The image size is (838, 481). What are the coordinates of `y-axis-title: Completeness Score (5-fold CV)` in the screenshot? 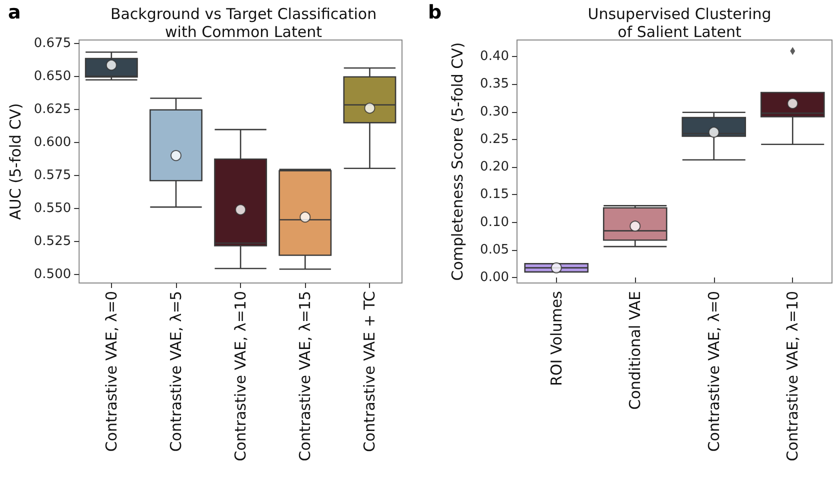 It's located at (457, 161).